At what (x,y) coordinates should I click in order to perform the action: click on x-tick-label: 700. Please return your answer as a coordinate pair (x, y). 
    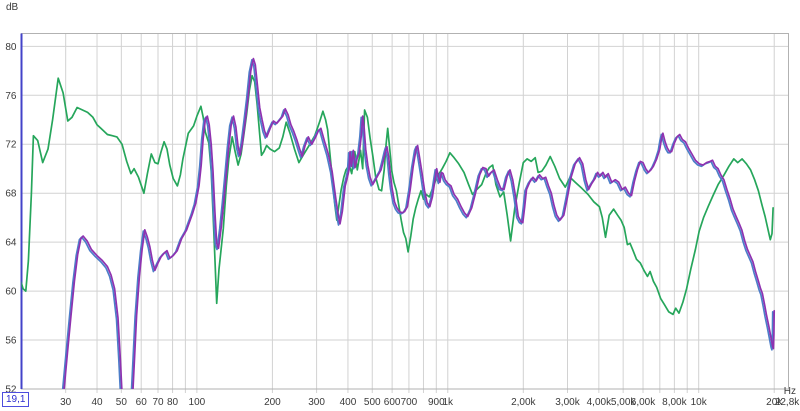
    Looking at the image, I should click on (409, 402).